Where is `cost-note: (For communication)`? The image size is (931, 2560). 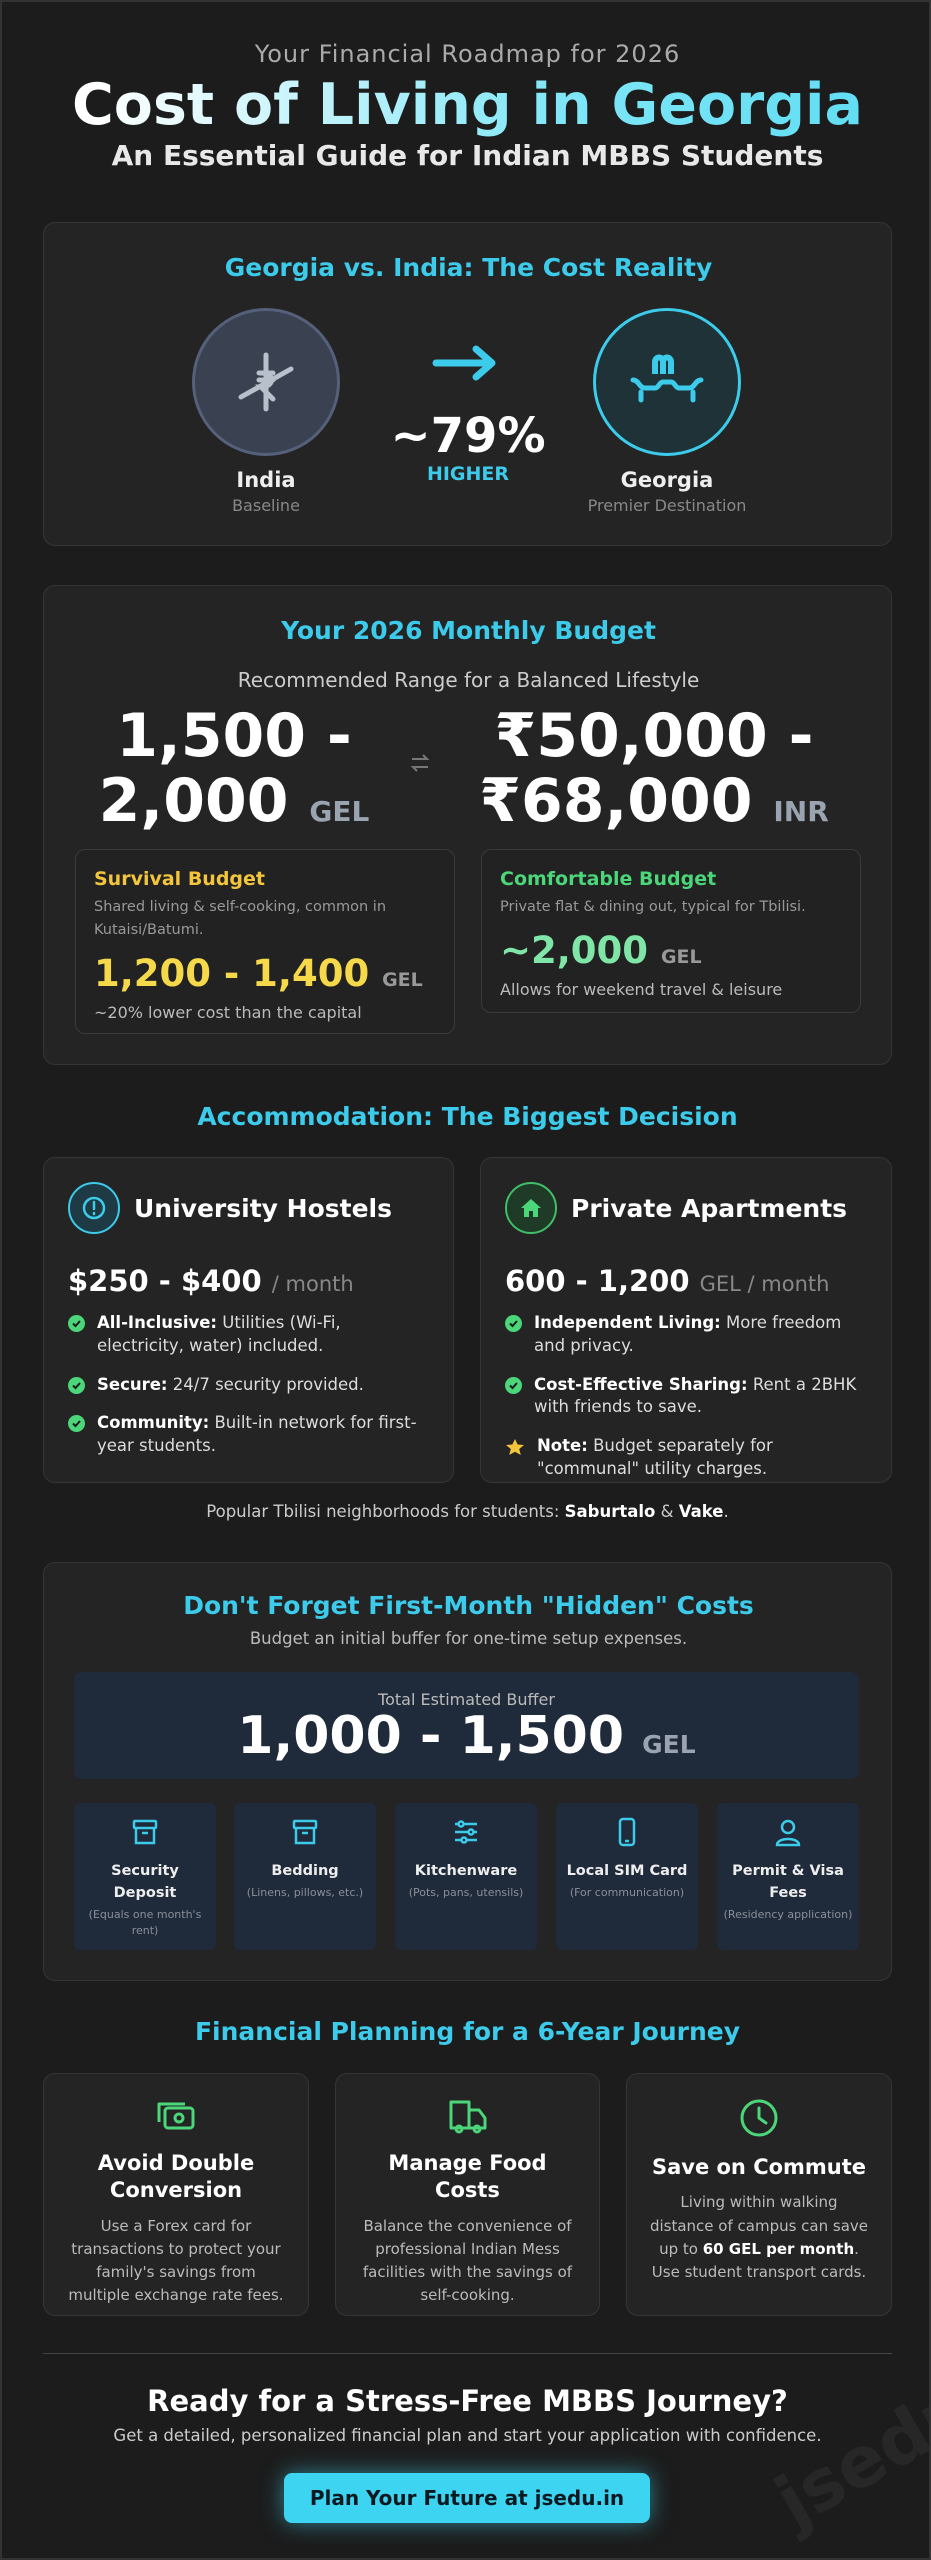
cost-note: (For communication) is located at coordinates (627, 1892).